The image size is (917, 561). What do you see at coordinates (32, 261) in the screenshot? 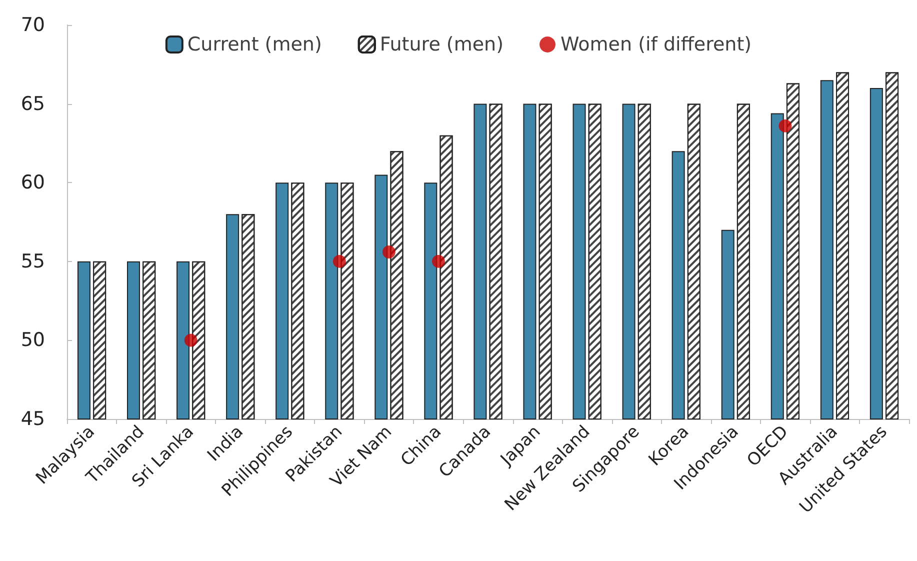
I see `y-tick-label: 55` at bounding box center [32, 261].